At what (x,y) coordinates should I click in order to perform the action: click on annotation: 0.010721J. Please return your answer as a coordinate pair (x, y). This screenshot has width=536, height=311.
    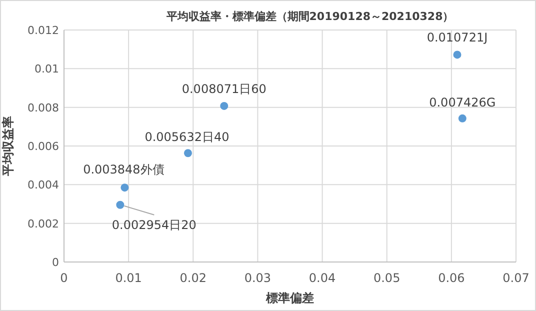
    Looking at the image, I should click on (457, 37).